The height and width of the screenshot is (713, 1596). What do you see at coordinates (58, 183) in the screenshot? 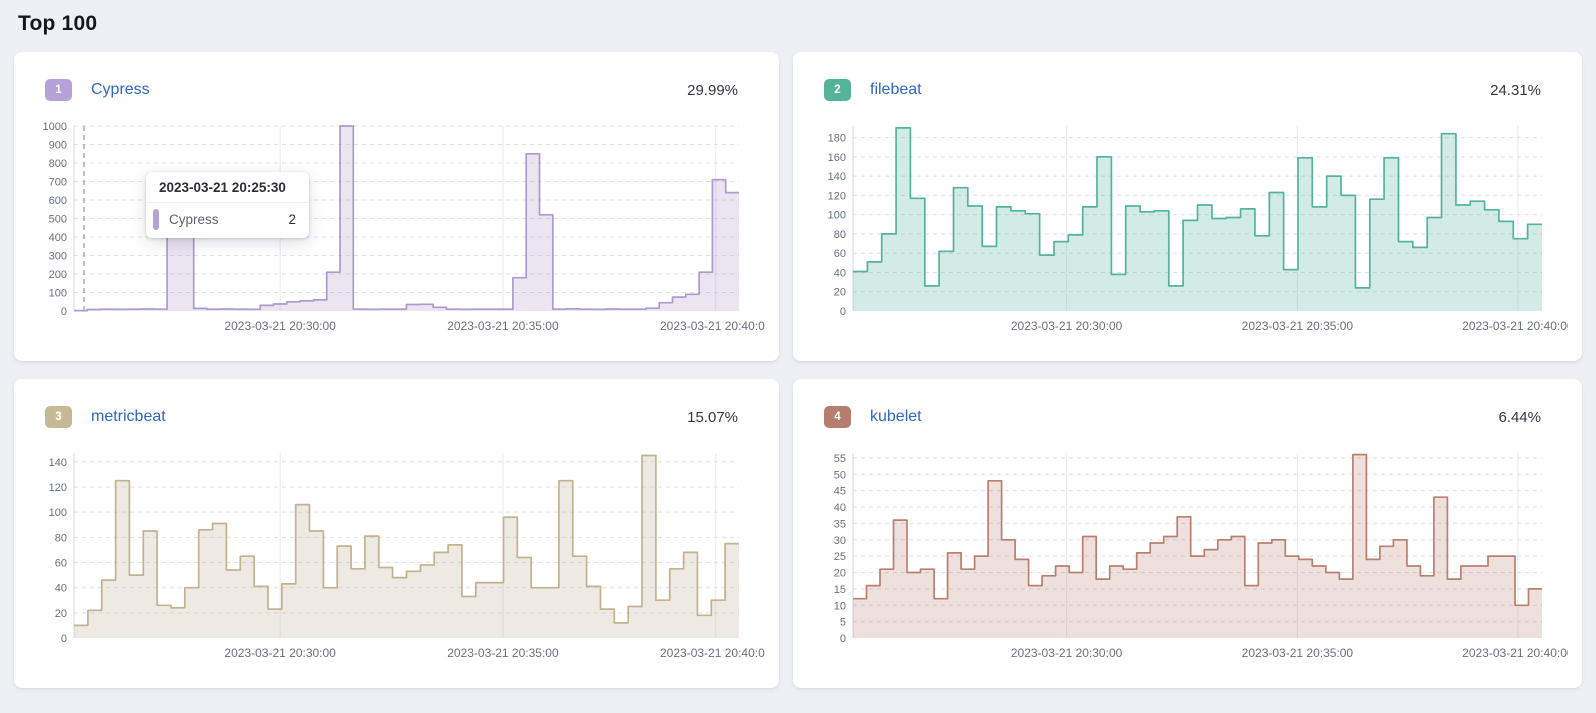
I see `y-tick-label: 700` at bounding box center [58, 183].